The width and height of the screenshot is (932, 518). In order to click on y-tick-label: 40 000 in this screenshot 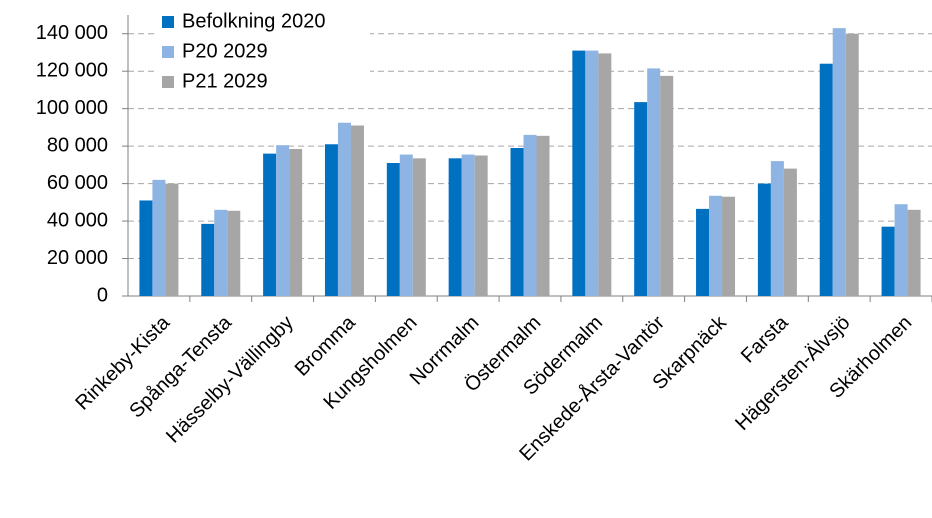, I will do `click(77, 220)`.